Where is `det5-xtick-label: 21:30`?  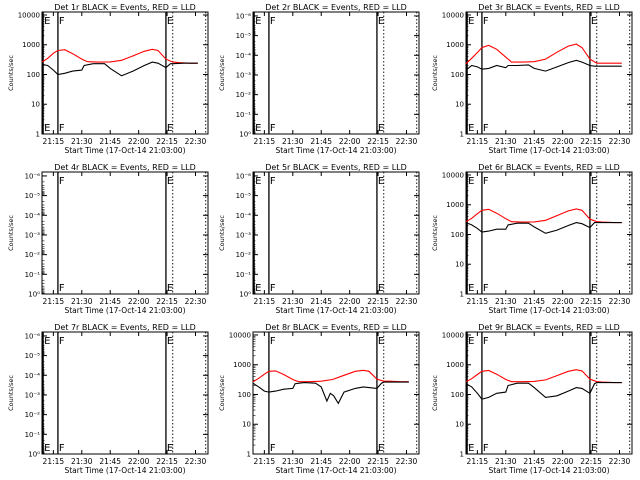
det5-xtick-label: 21:30 is located at coordinates (293, 301).